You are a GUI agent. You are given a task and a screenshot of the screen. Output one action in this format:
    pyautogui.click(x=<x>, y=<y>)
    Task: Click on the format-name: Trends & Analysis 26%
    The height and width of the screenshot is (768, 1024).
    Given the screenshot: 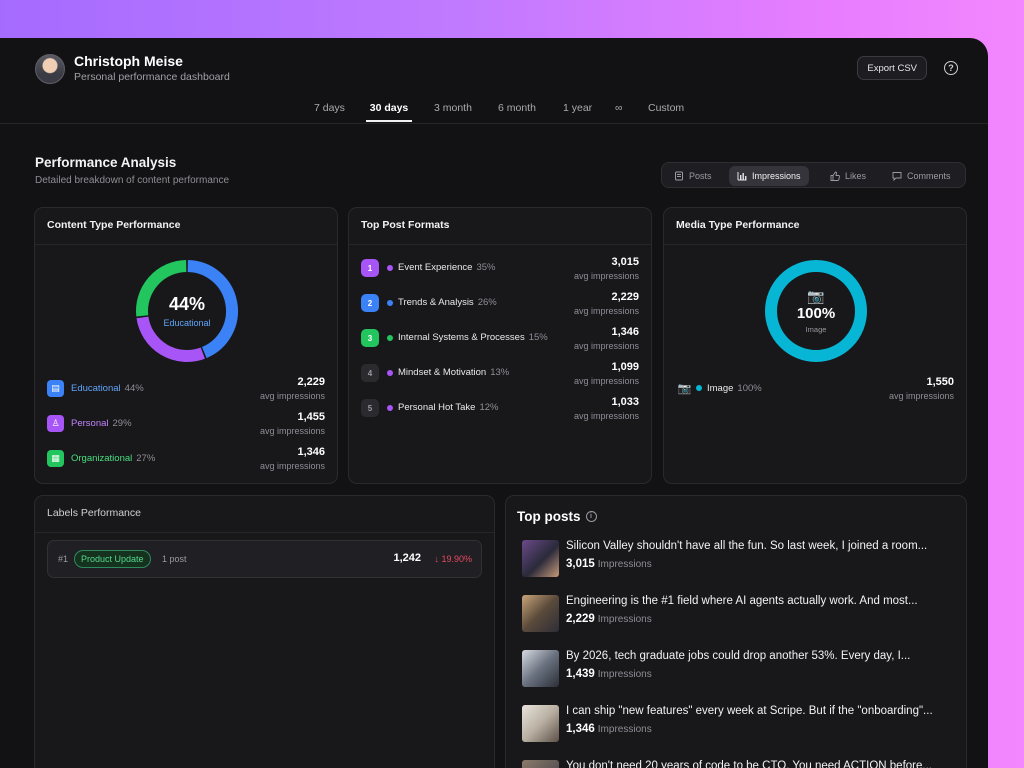 What is the action you would take?
    pyautogui.click(x=447, y=302)
    